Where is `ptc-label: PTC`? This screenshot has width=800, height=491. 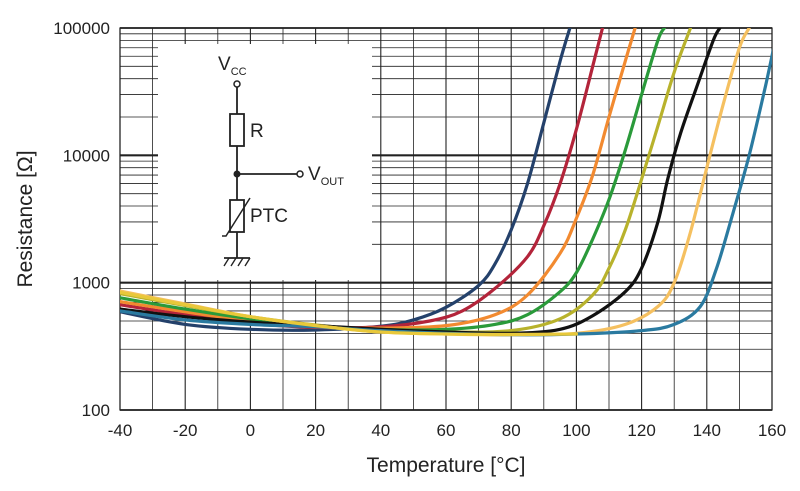
ptc-label: PTC is located at coordinates (269, 216).